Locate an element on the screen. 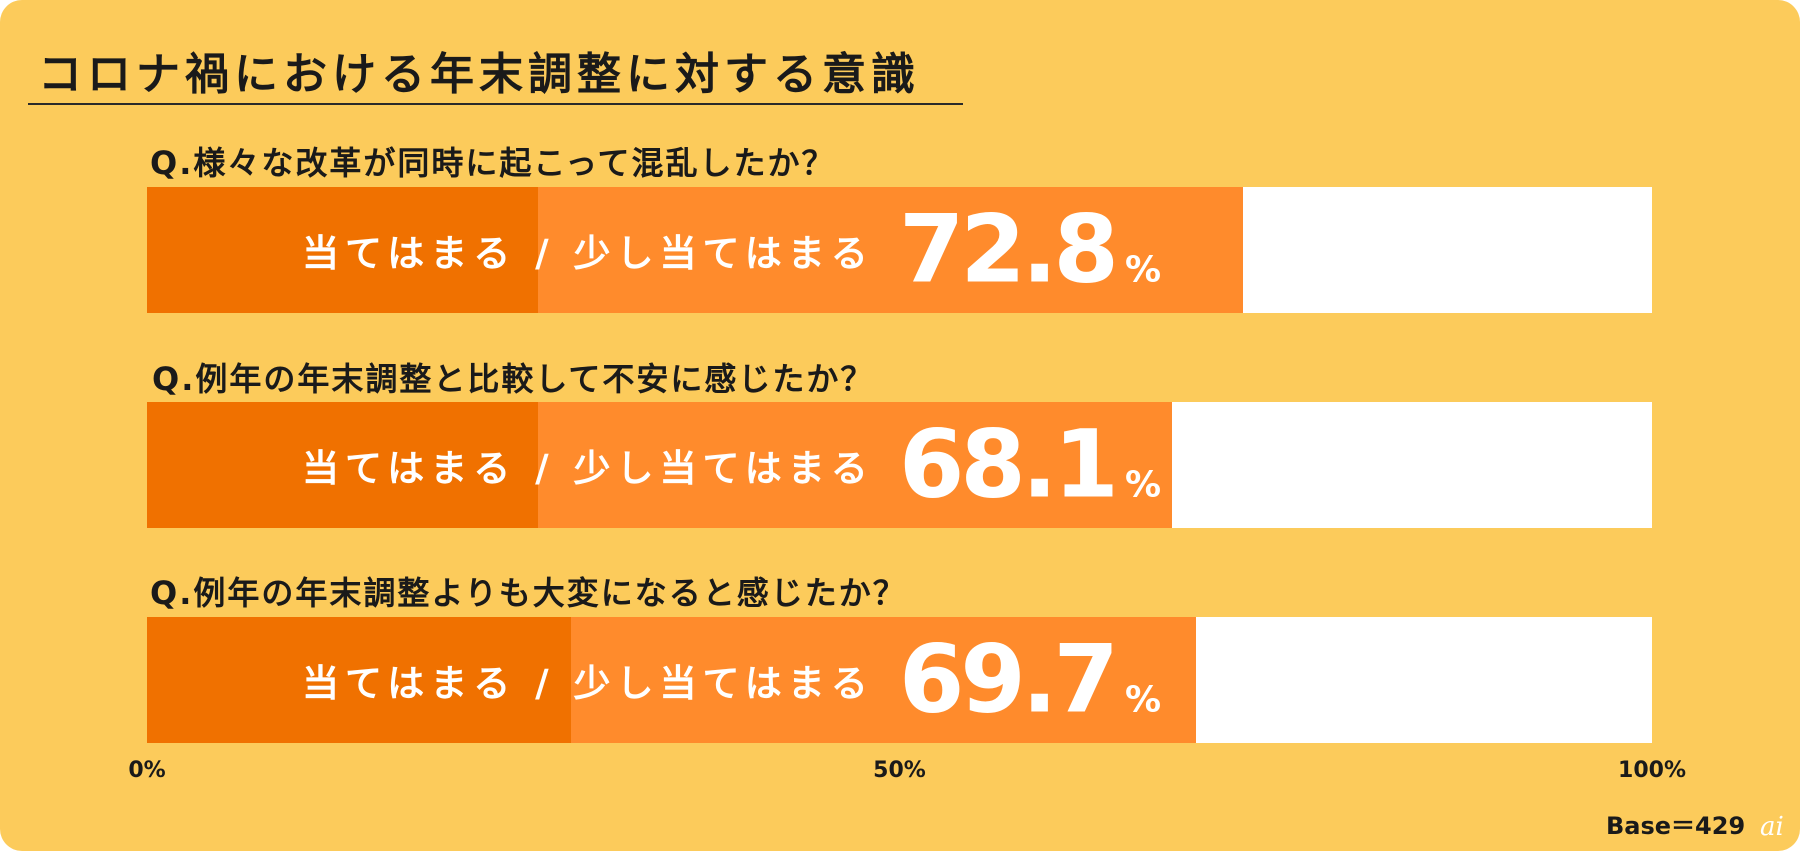 This screenshot has width=1800, height=851. bar-value-1: 72.8% is located at coordinates (1030, 250).